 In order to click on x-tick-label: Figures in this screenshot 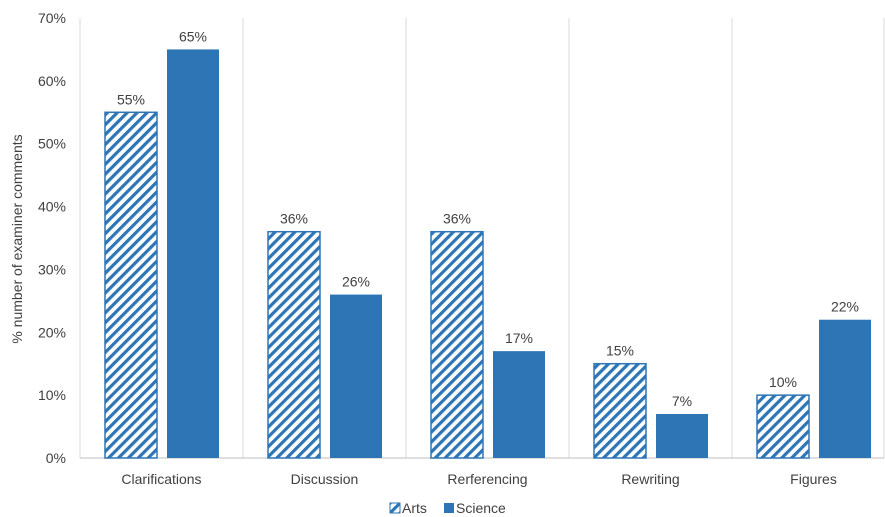, I will do `click(813, 479)`.